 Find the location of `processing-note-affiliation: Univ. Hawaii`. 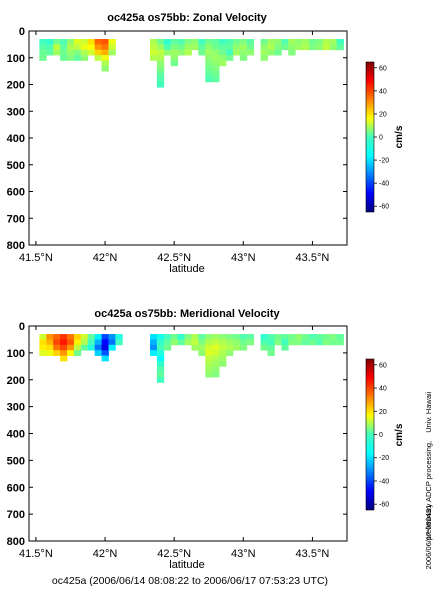

processing-note-affiliation: Univ. Hawaii is located at coordinates (428, 411).